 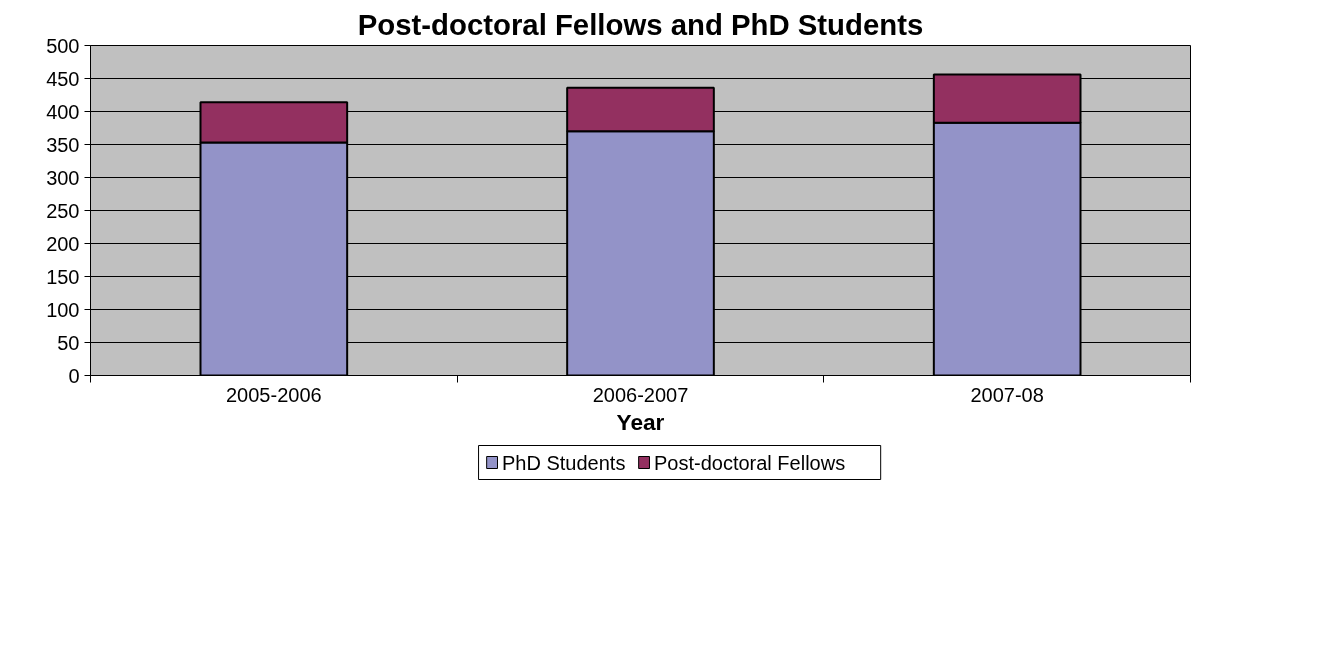 What do you see at coordinates (749, 462) in the screenshot?
I see `legend-label: Post-doctoral Fellows` at bounding box center [749, 462].